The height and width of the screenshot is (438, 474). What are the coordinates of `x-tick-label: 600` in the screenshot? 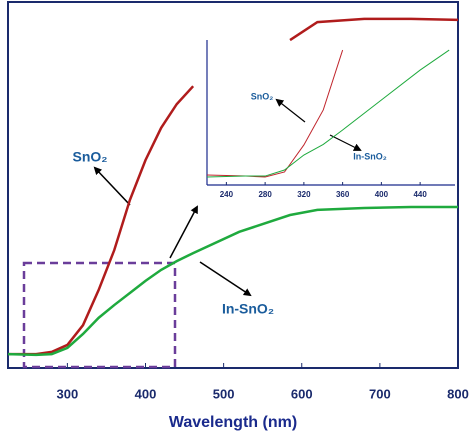 It's located at (302, 393).